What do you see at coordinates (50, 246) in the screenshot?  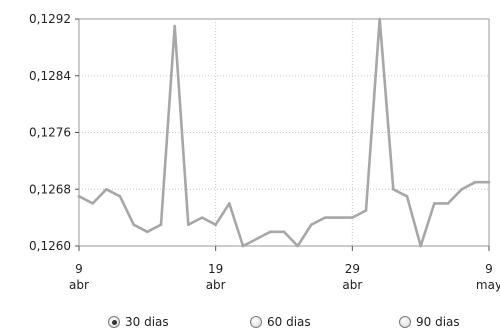 I see `y-tick-label: 0,1260` at bounding box center [50, 246].